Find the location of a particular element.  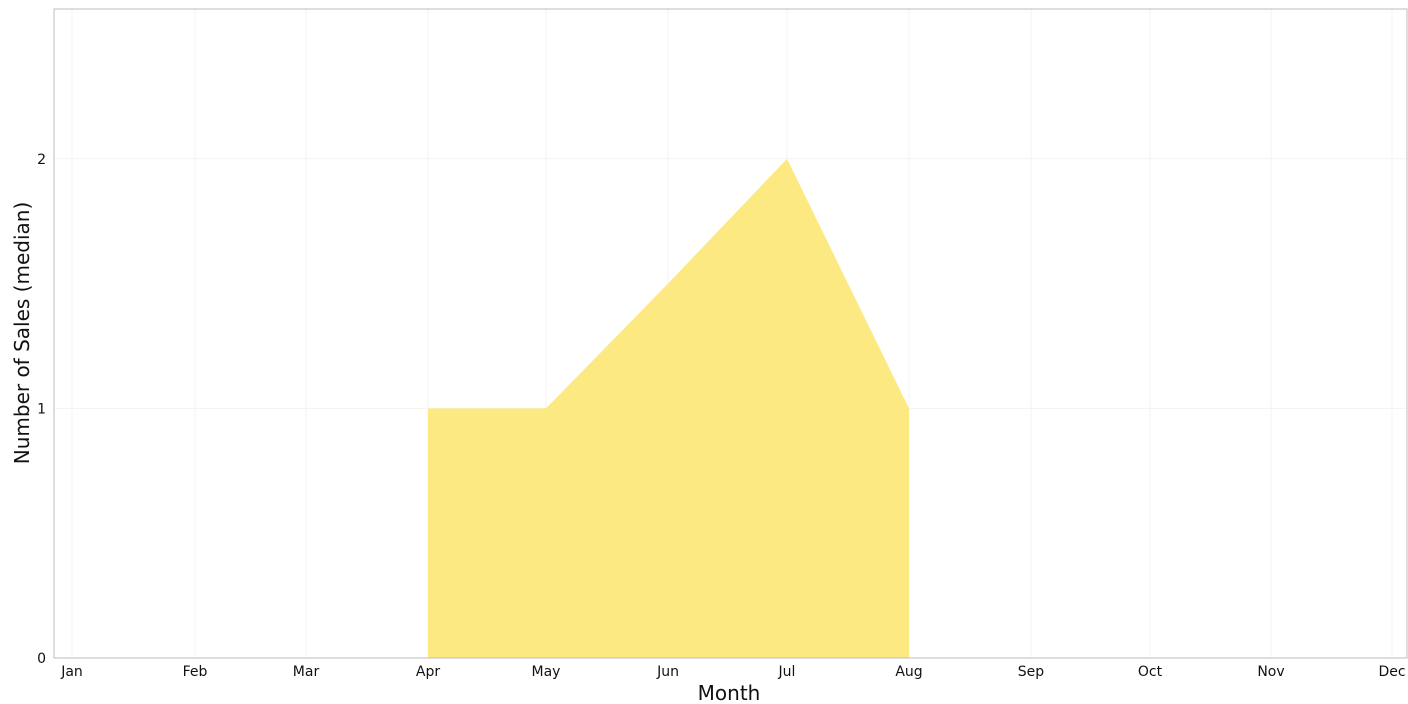

x-tick-label-oct: Oct is located at coordinates (1150, 672).